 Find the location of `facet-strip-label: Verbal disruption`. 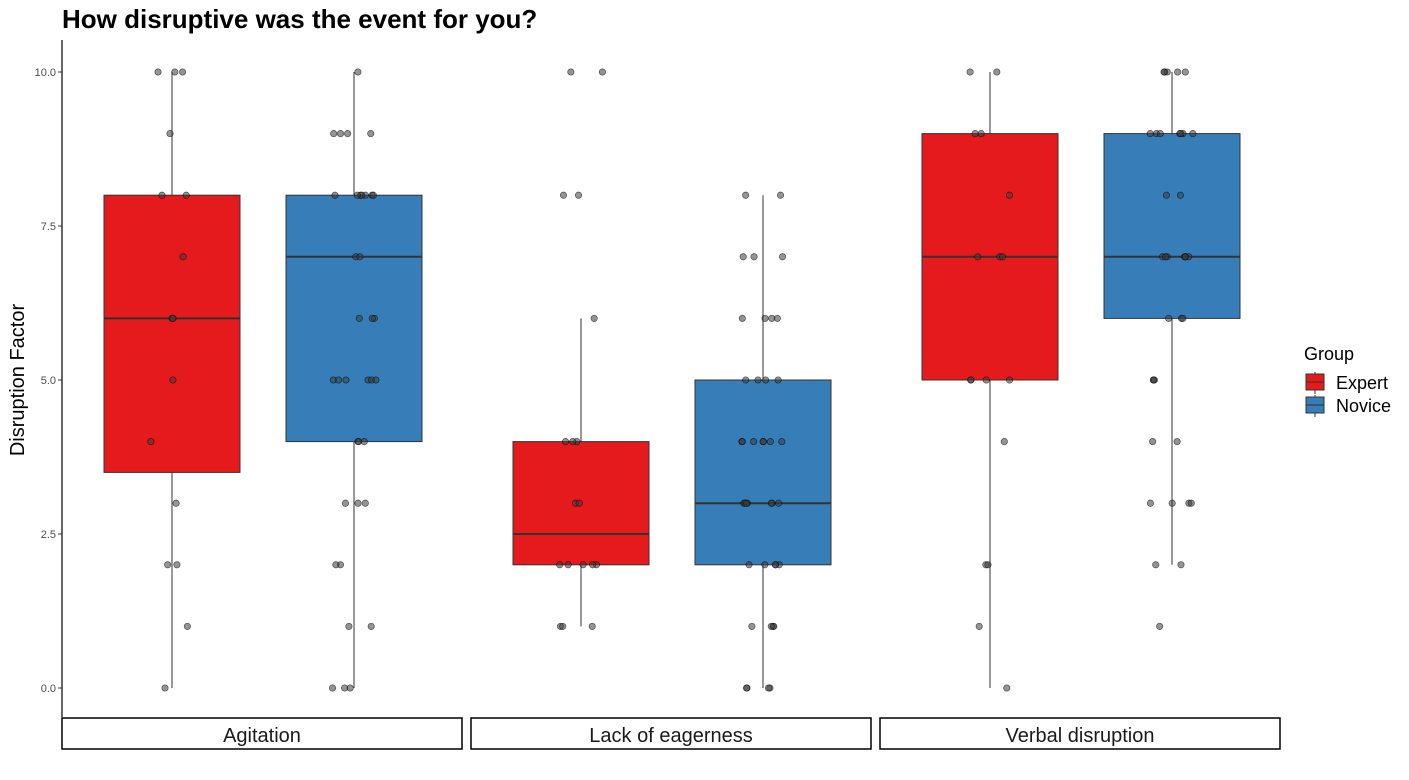

facet-strip-label: Verbal disruption is located at coordinates (1080, 736).